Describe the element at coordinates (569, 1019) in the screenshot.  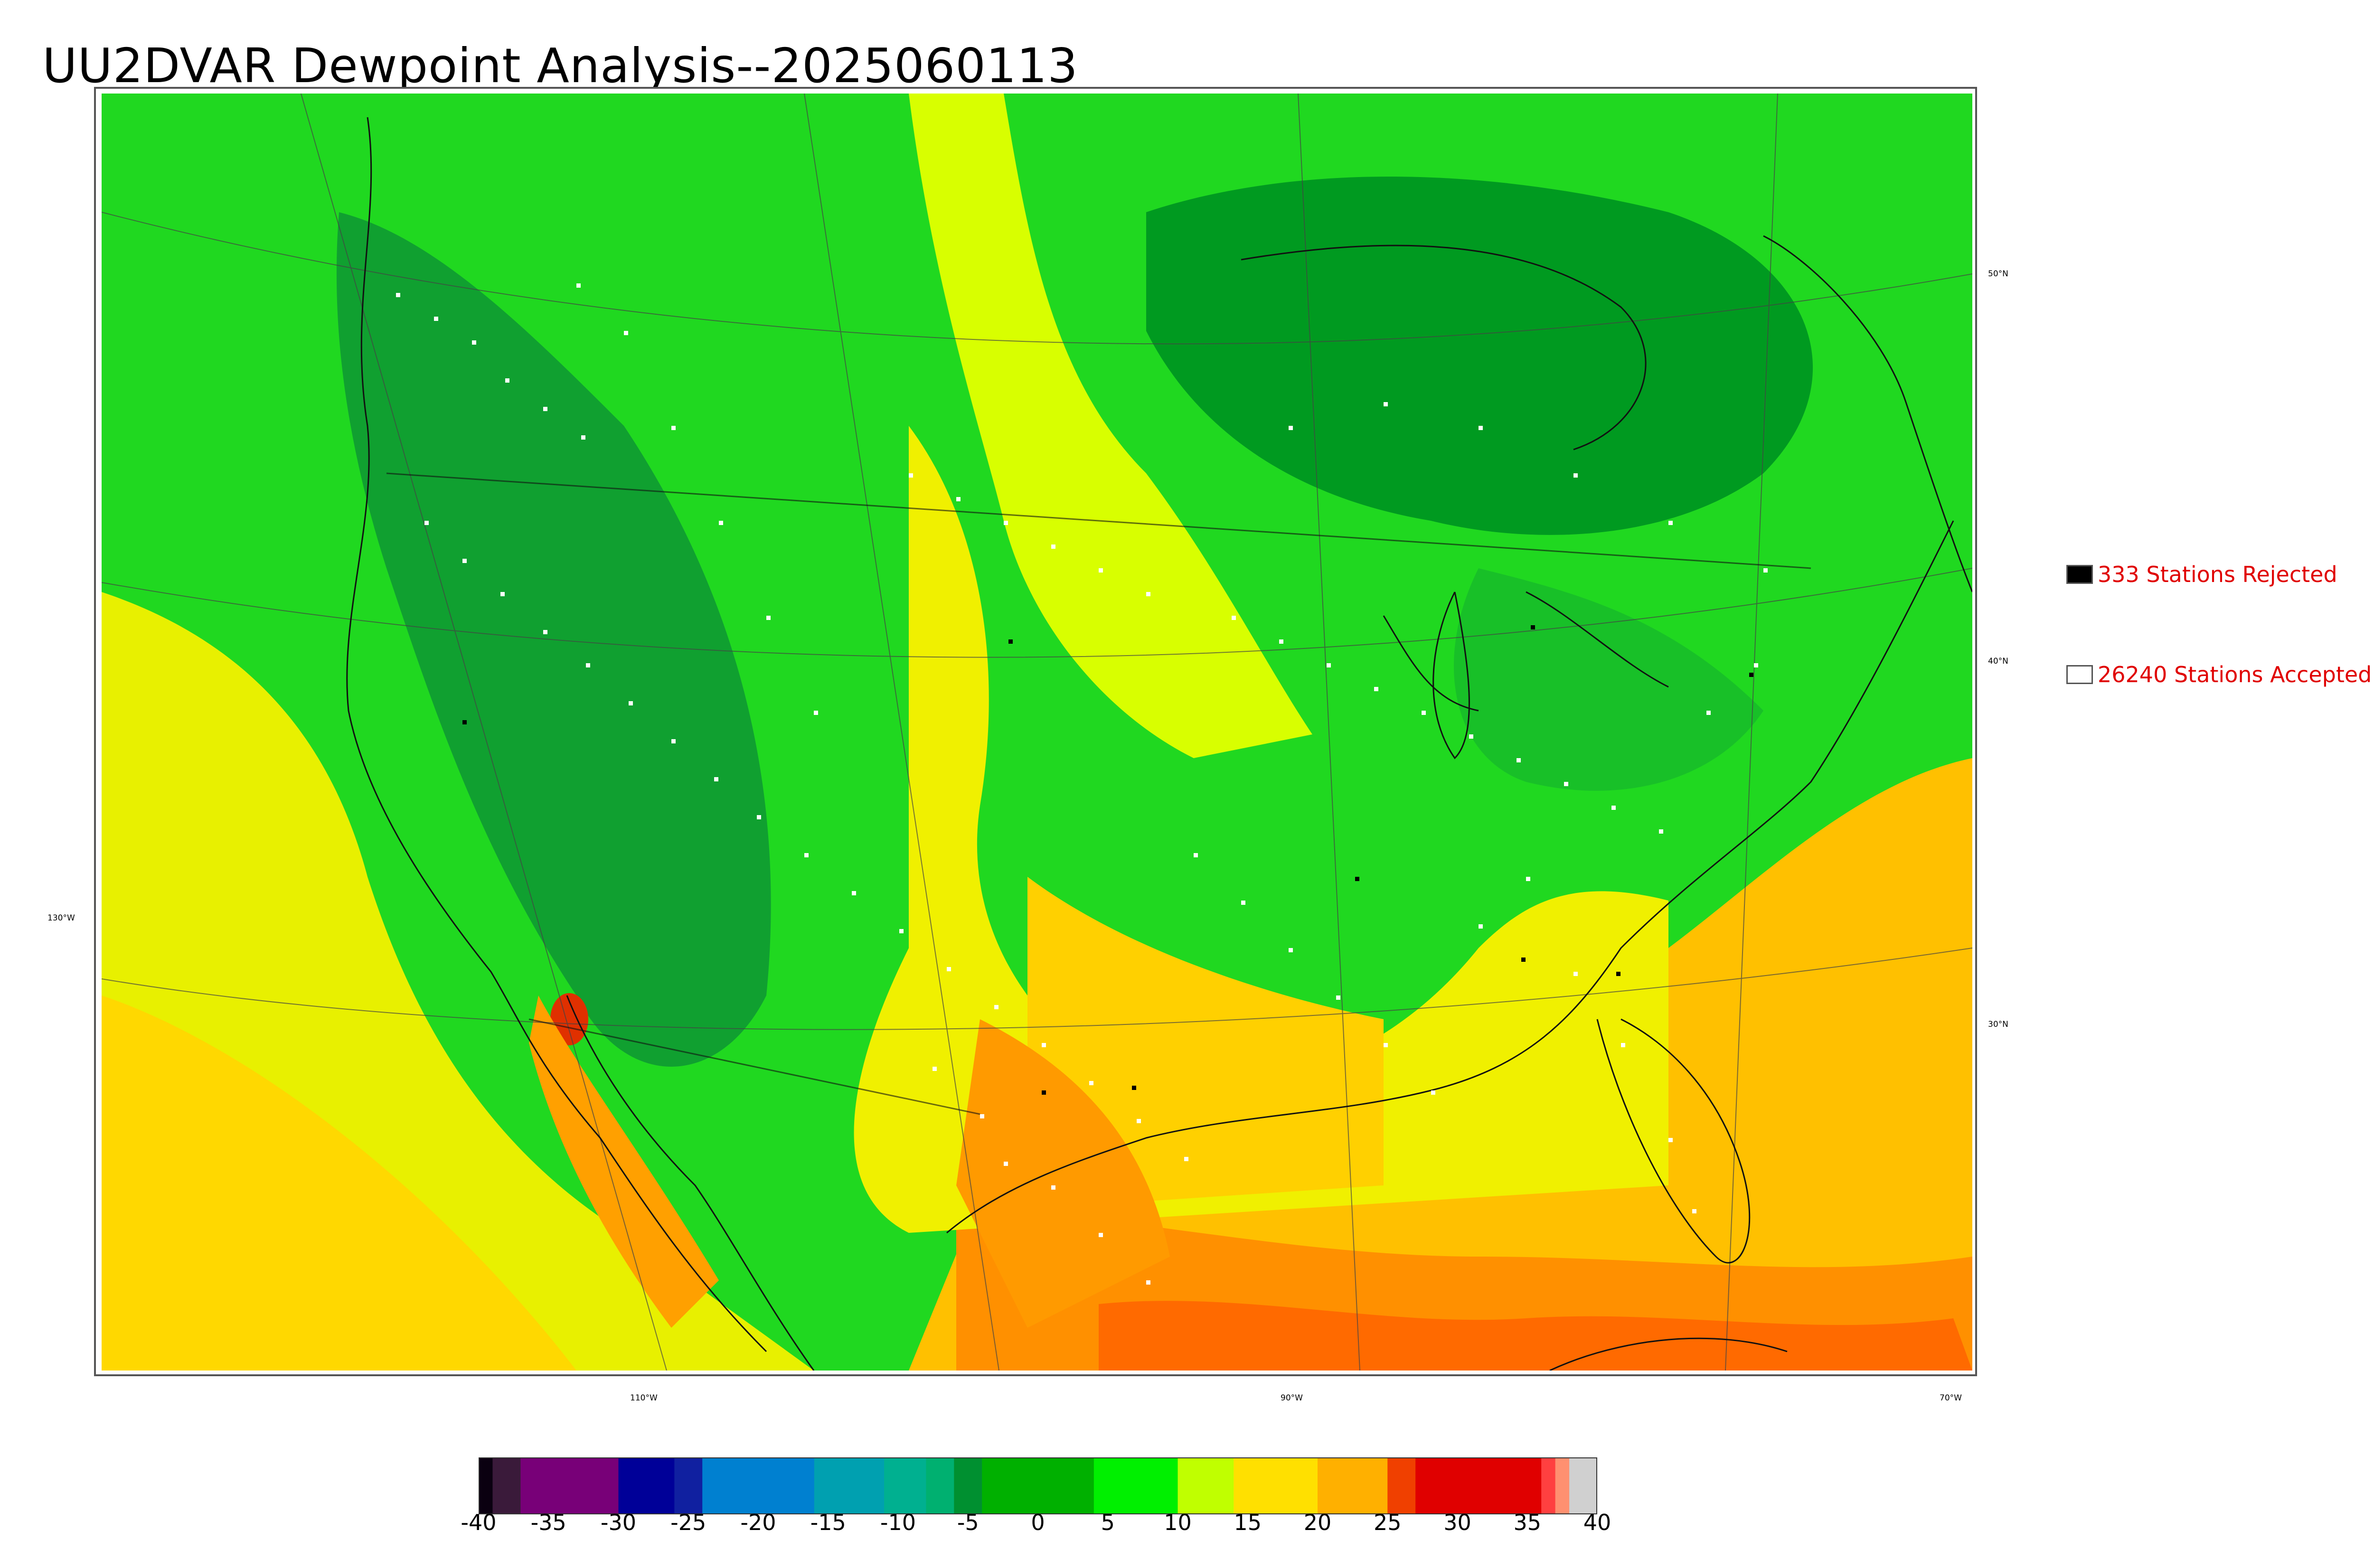
I see `field-baja-hot` at that location.